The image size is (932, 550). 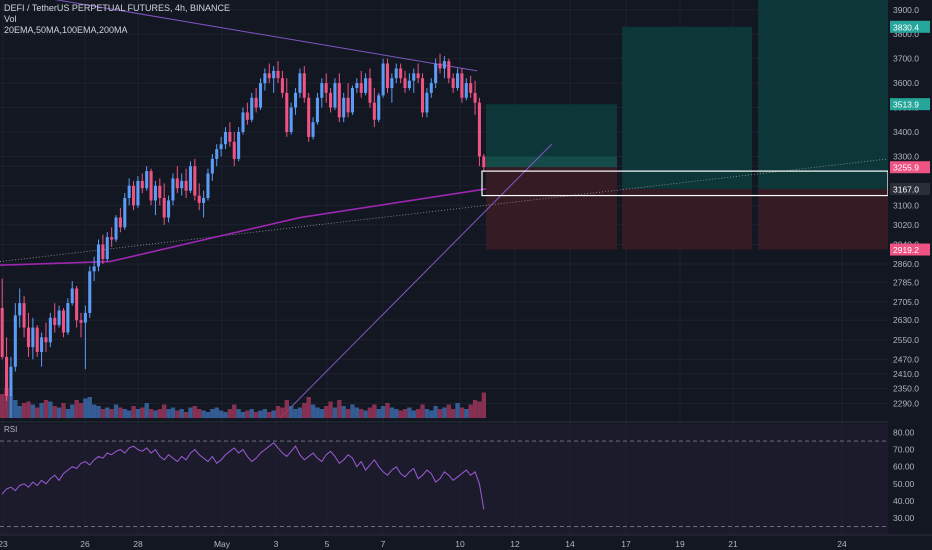 I want to click on ema-line, so click(x=243, y=227).